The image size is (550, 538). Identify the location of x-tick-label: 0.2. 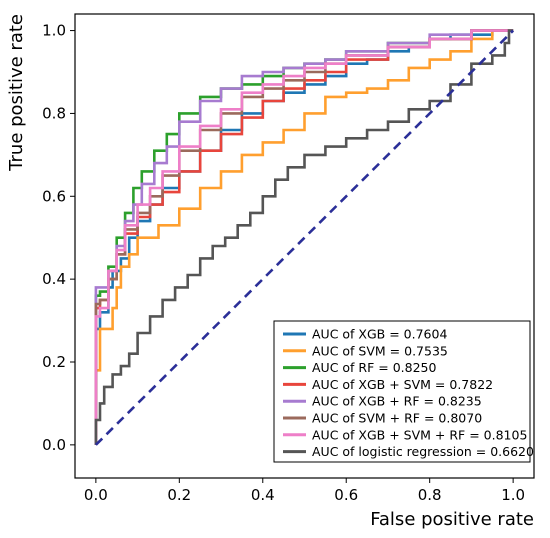
(179, 495).